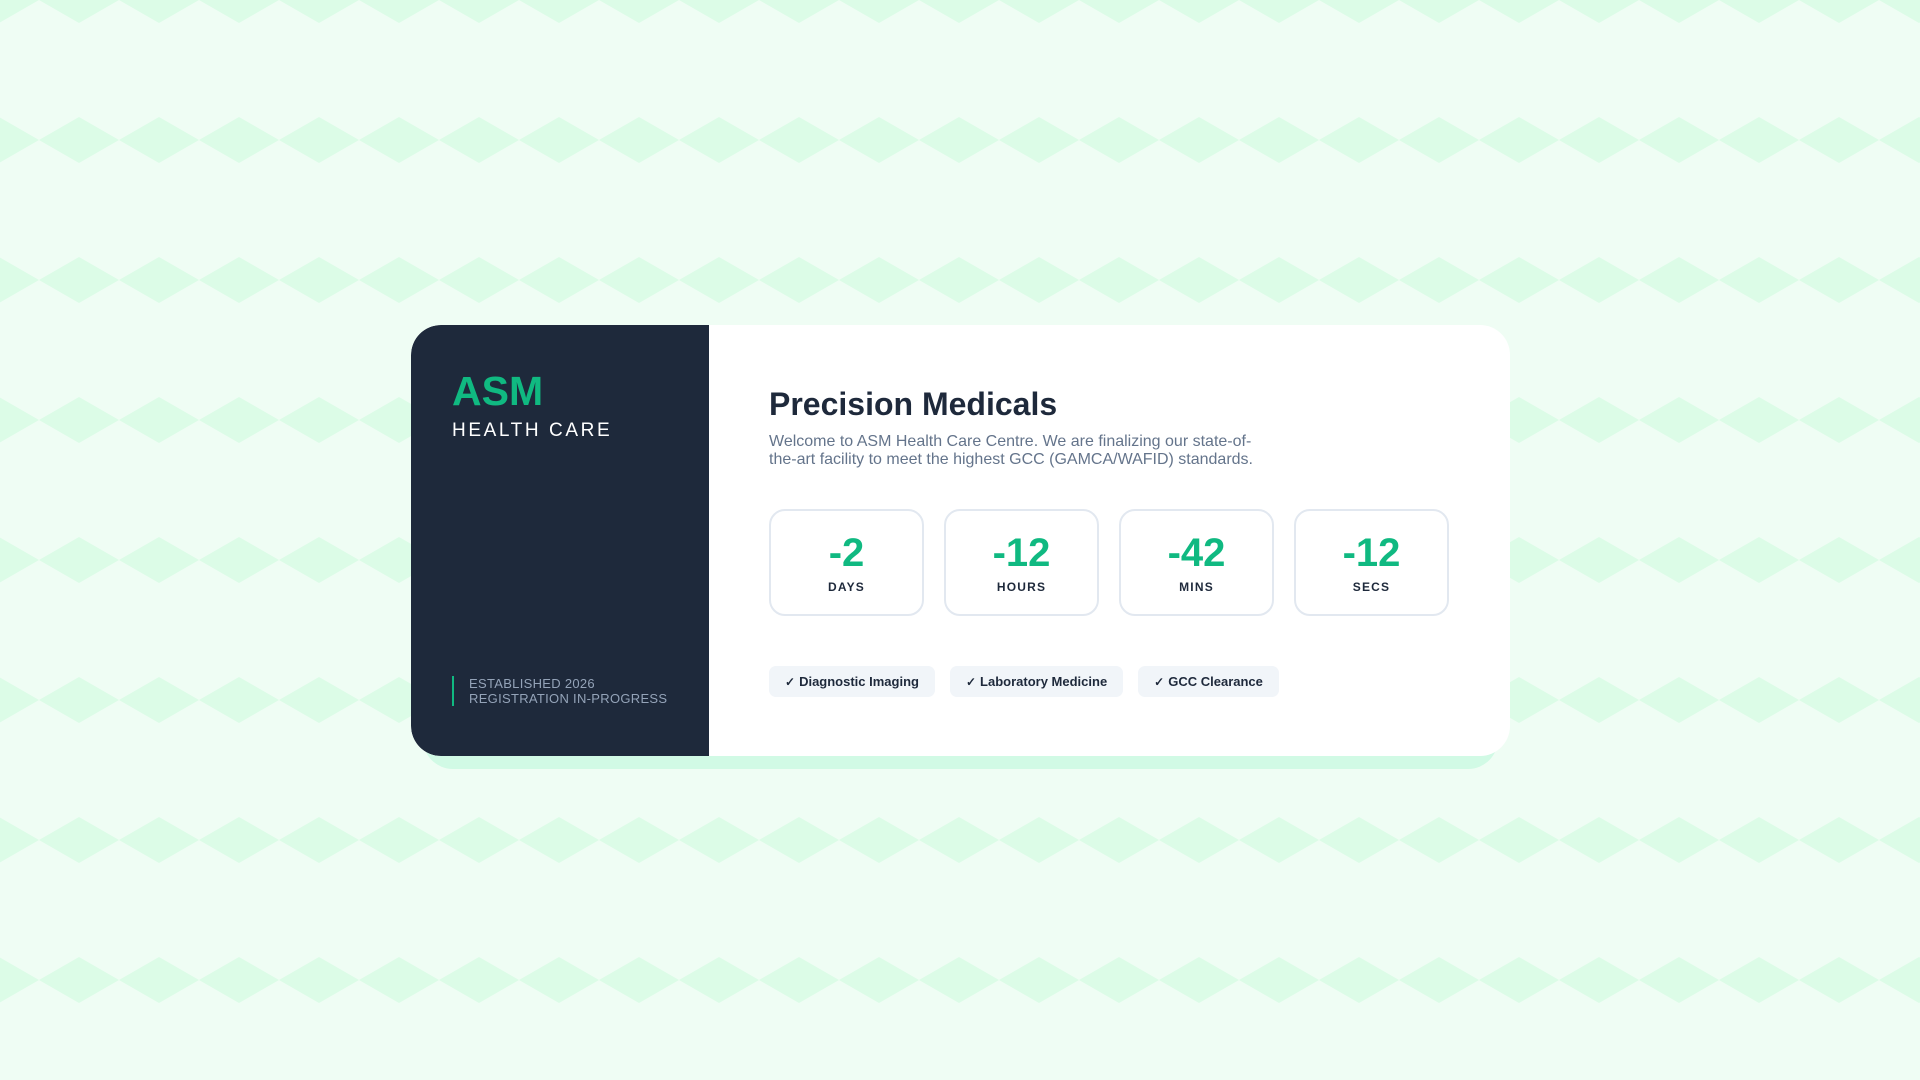 The height and width of the screenshot is (1080, 1920). I want to click on tag-diagnostic-imaging: ✓ Diagnostic Imaging, so click(852, 681).